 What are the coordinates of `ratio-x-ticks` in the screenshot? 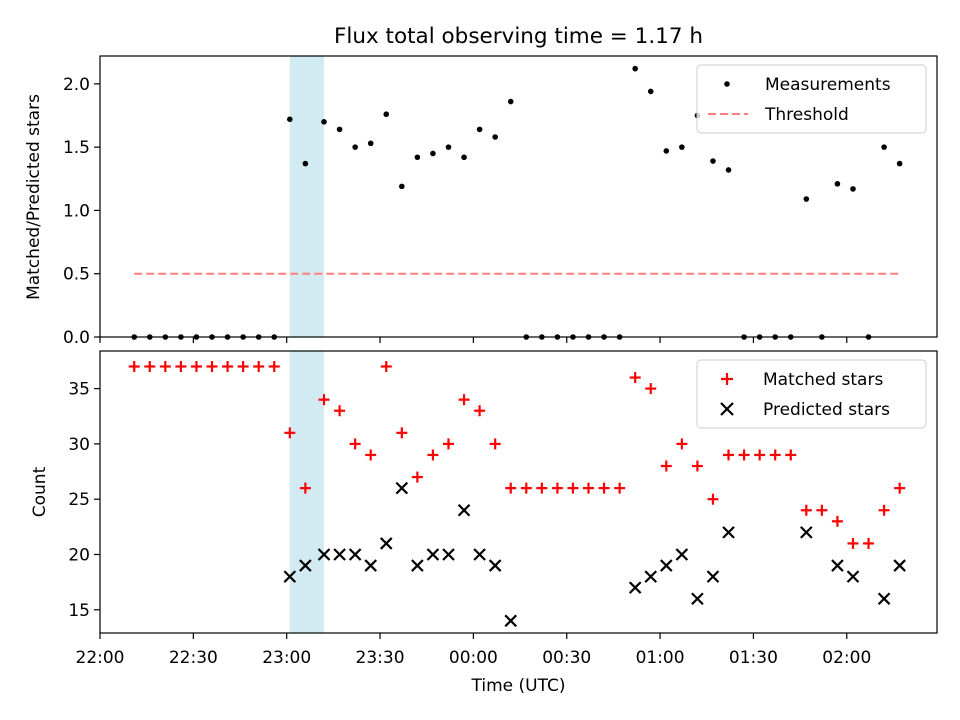 It's located at (473, 340).